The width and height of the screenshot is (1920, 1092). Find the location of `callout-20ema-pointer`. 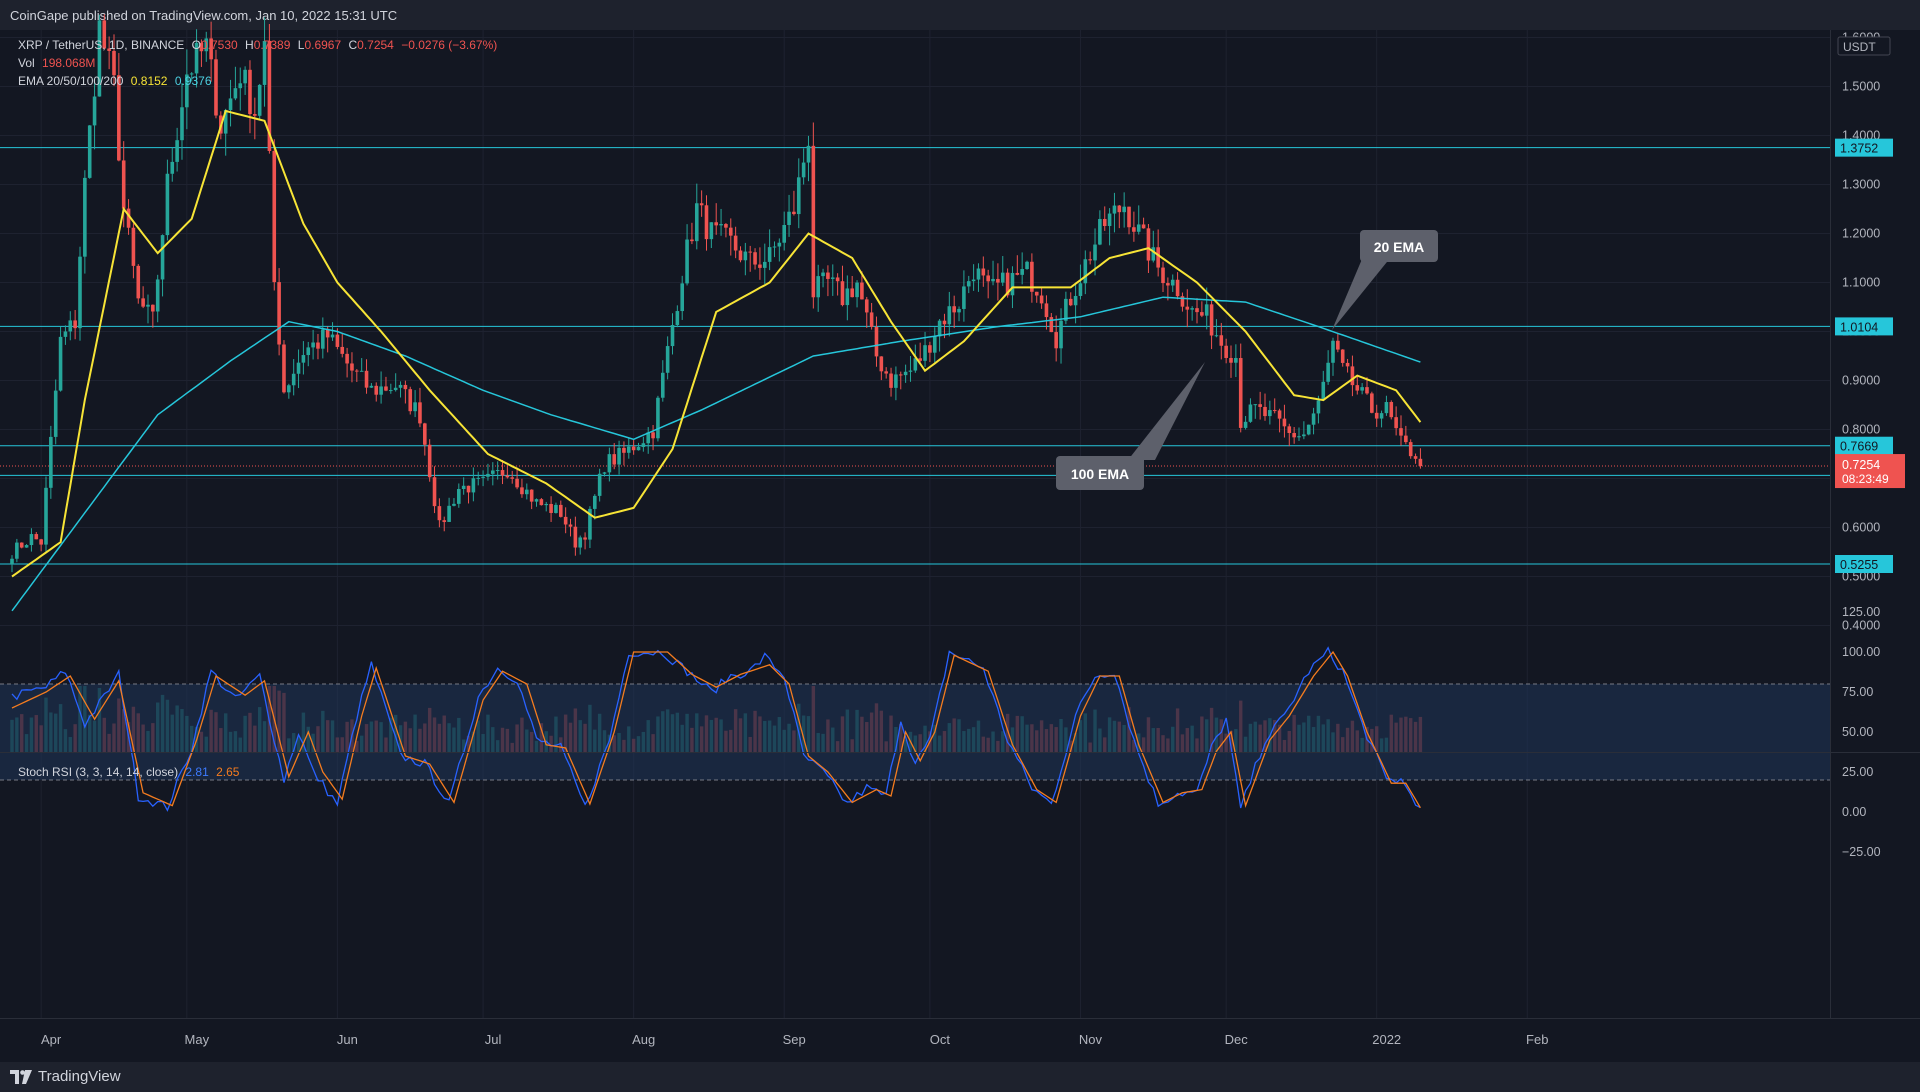

callout-20ema-pointer is located at coordinates (1363, 291).